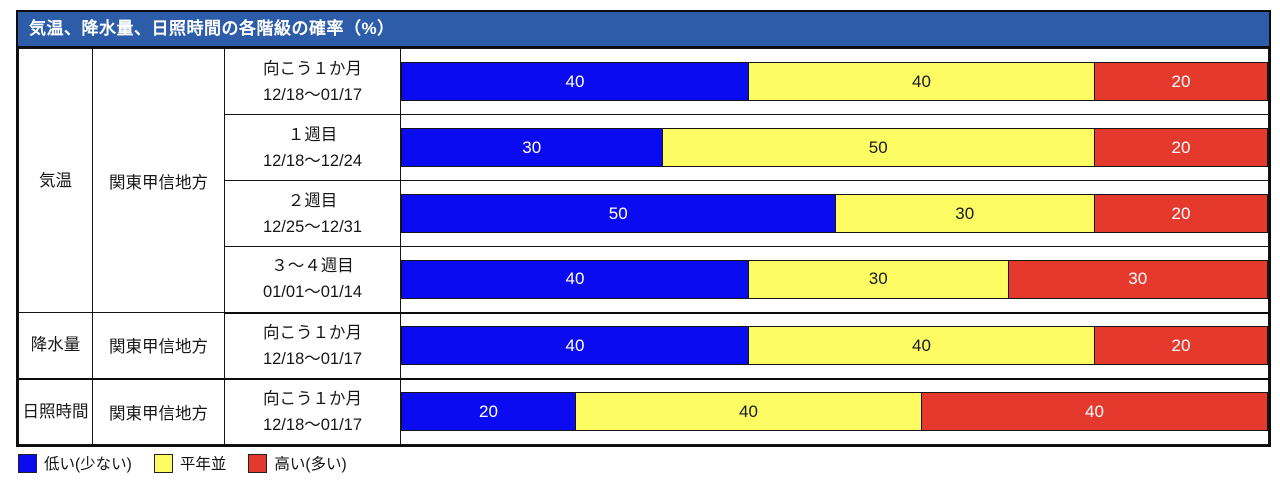 The image size is (1280, 481). I want to click on bar-segment-high: 30, so click(1137, 279).